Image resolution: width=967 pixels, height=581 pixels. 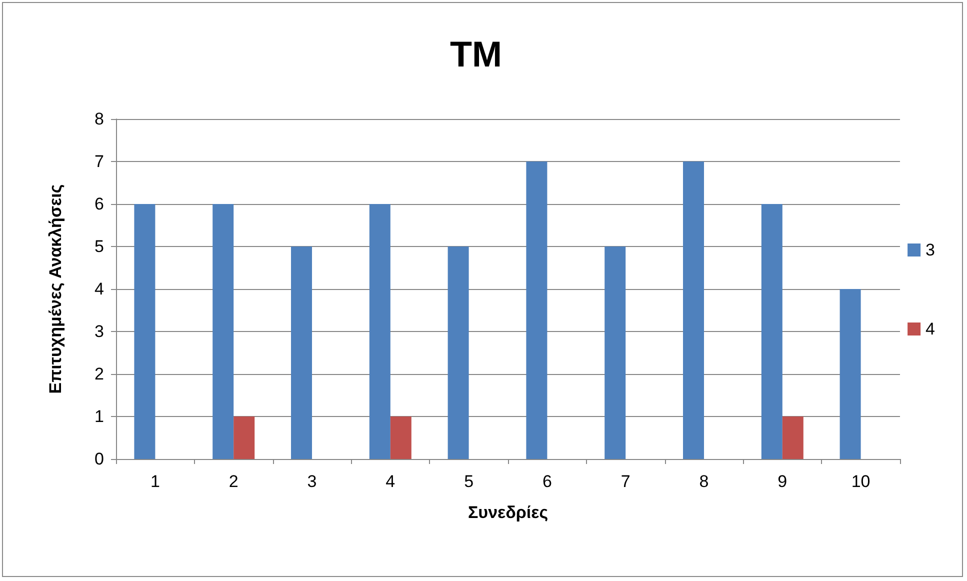 I want to click on y-tick-label: 8, so click(x=99, y=119).